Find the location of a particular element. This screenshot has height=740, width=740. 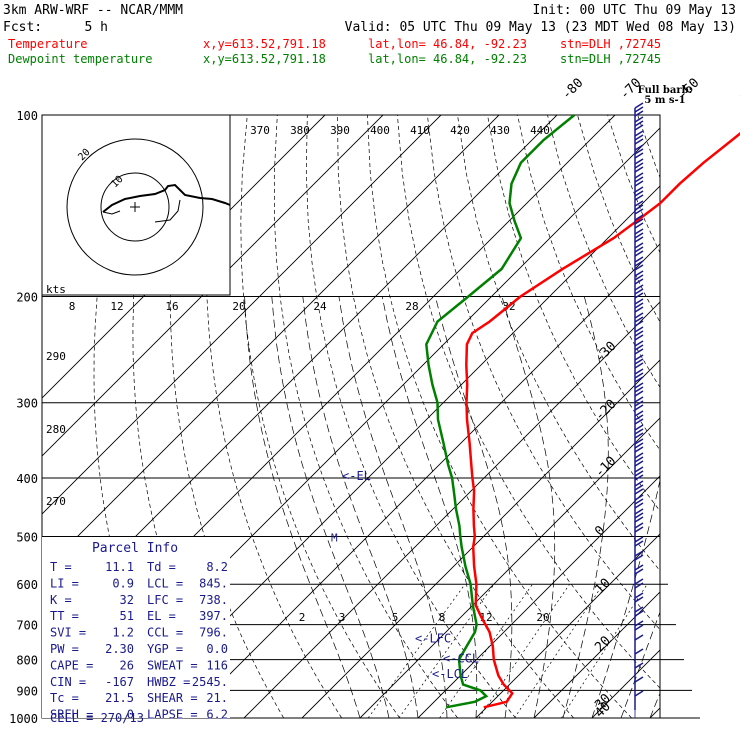

mixing-ratio-label: 2 is located at coordinates (302, 617).